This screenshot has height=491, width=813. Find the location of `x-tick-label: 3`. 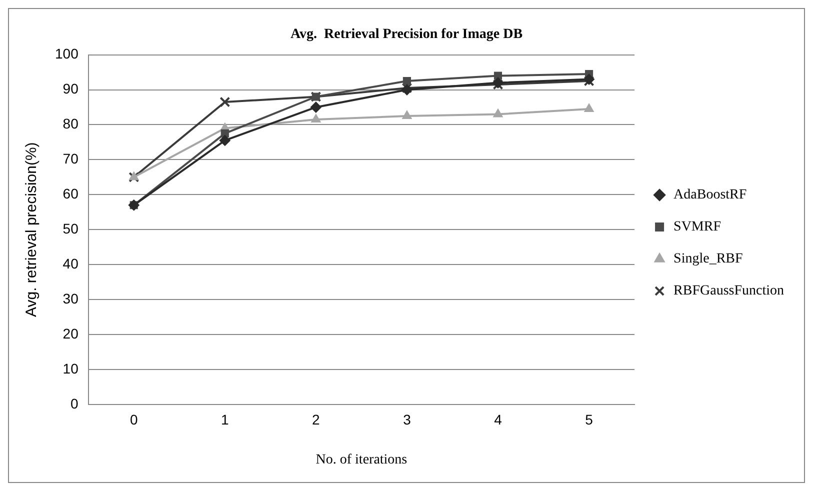

x-tick-label: 3 is located at coordinates (407, 420).